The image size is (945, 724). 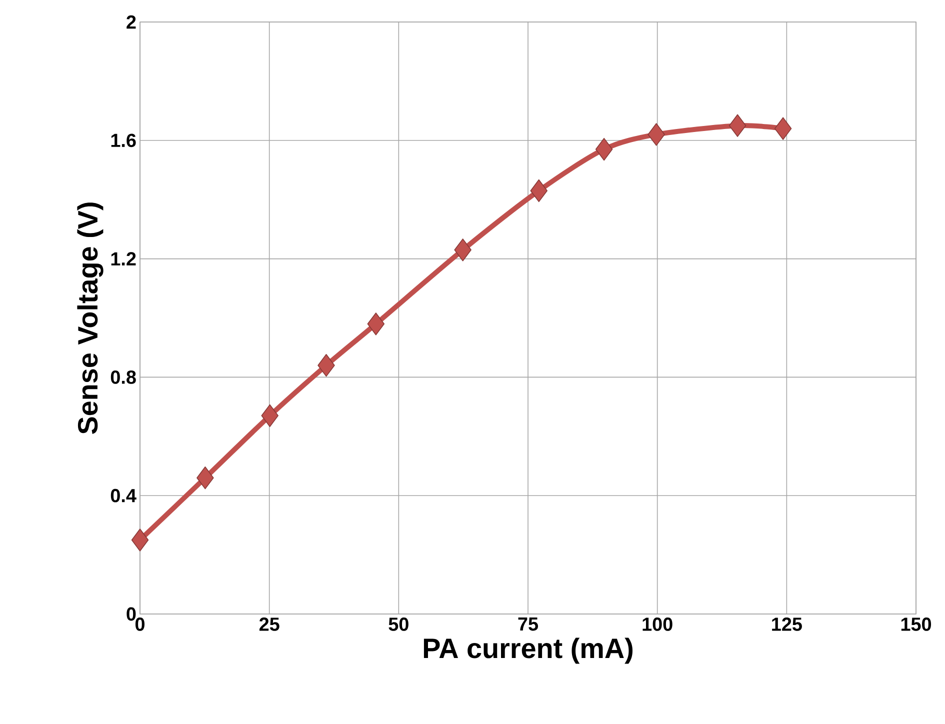 I want to click on y-tick-label: 0.8, so click(x=123, y=377).